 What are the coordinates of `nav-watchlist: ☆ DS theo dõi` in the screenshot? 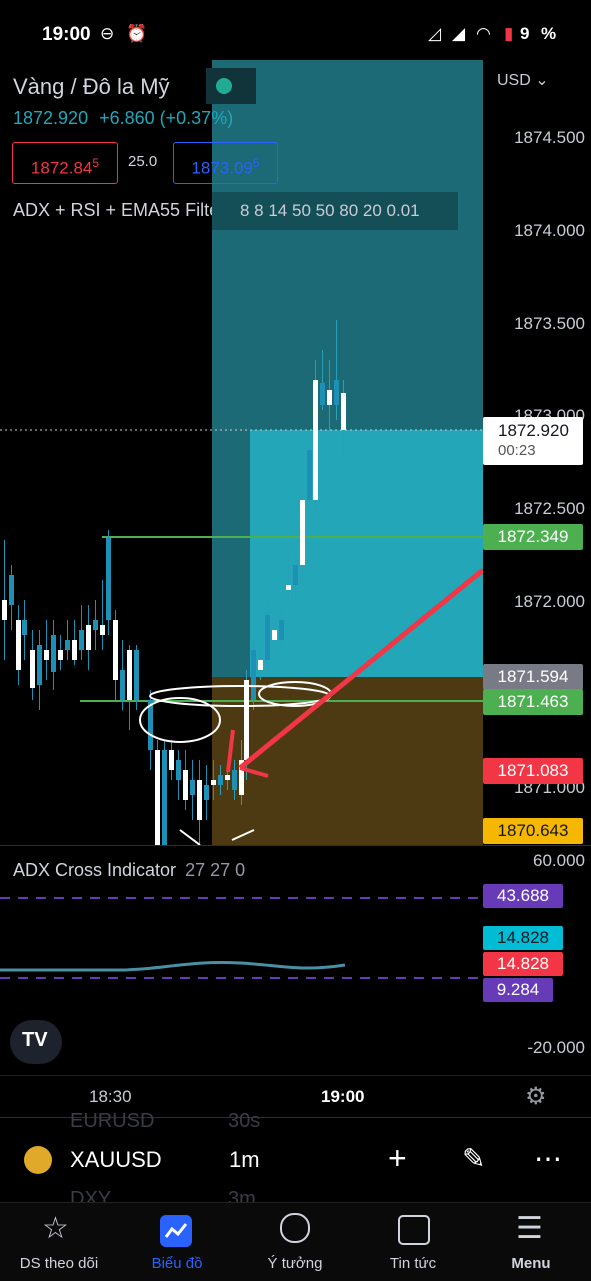 It's located at (59, 1242).